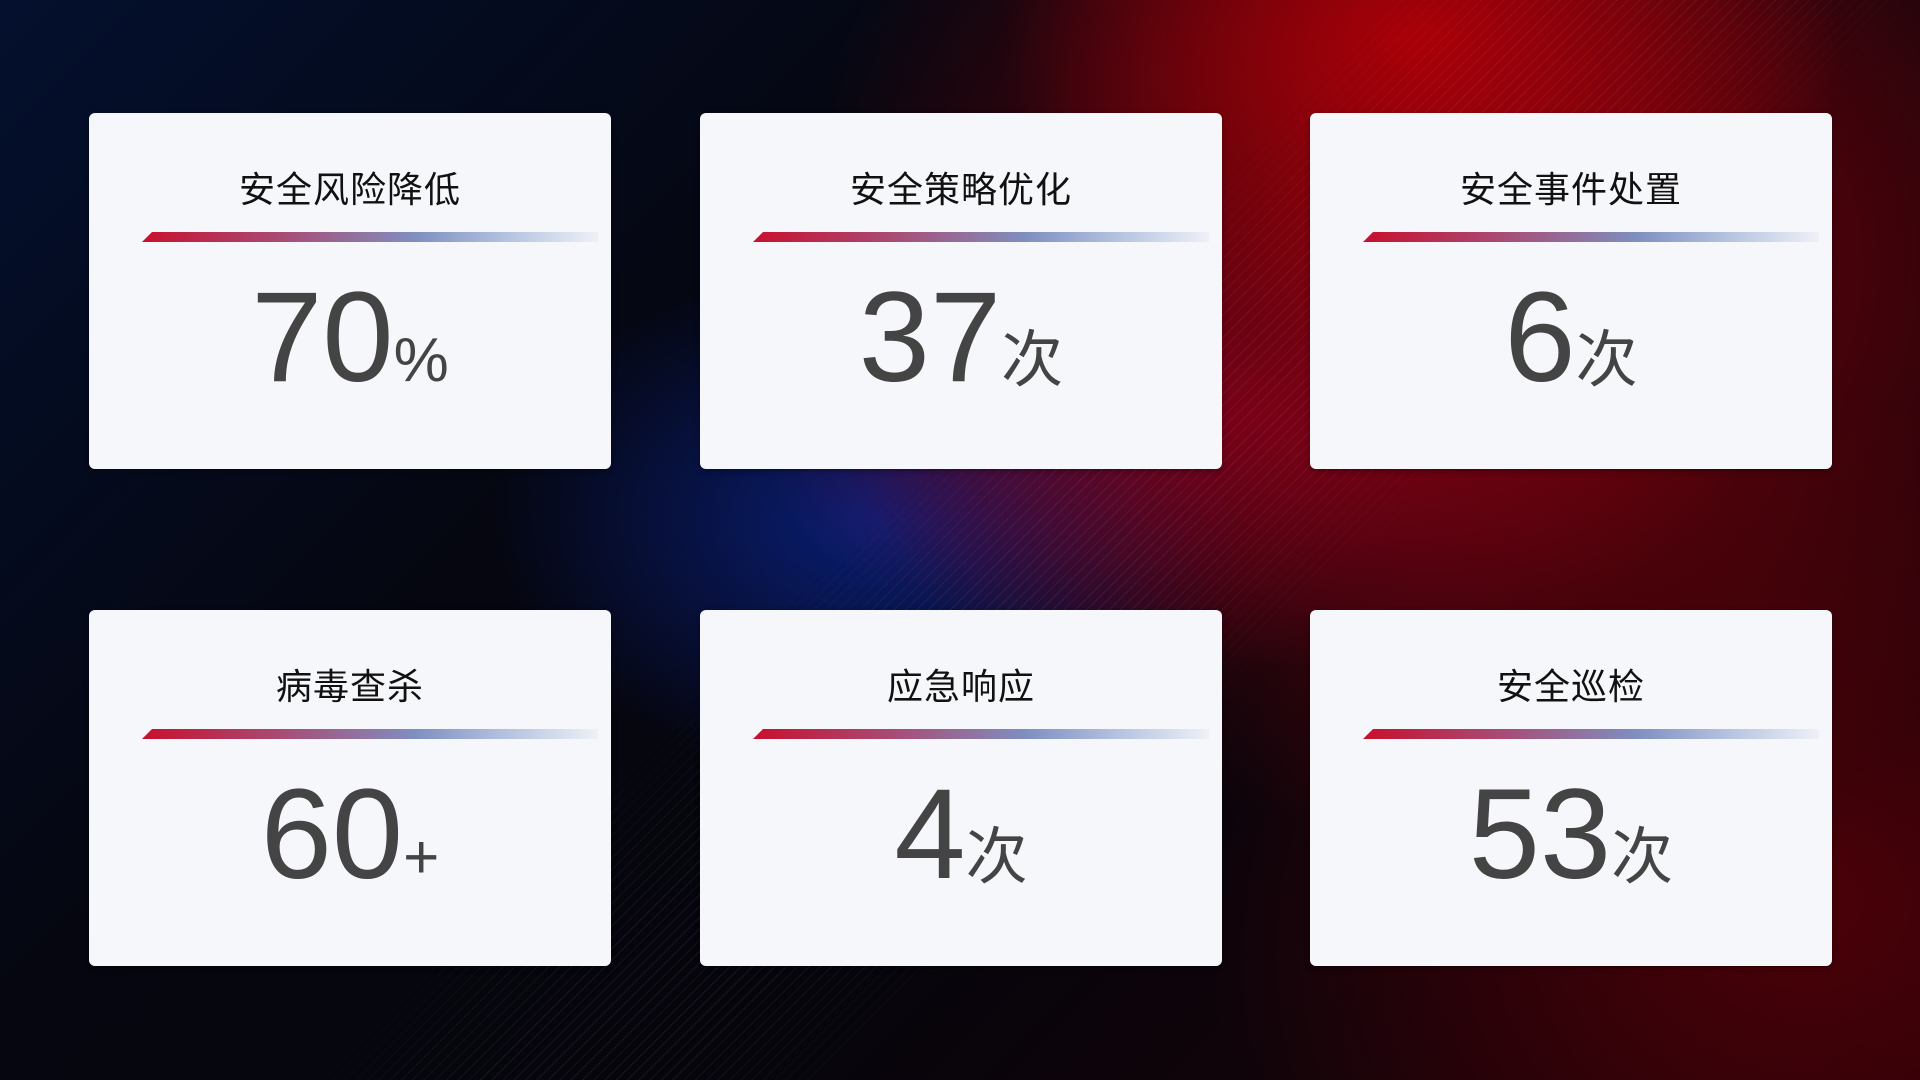 This screenshot has height=1080, width=1920. I want to click on value-number: 70, so click(322, 337).